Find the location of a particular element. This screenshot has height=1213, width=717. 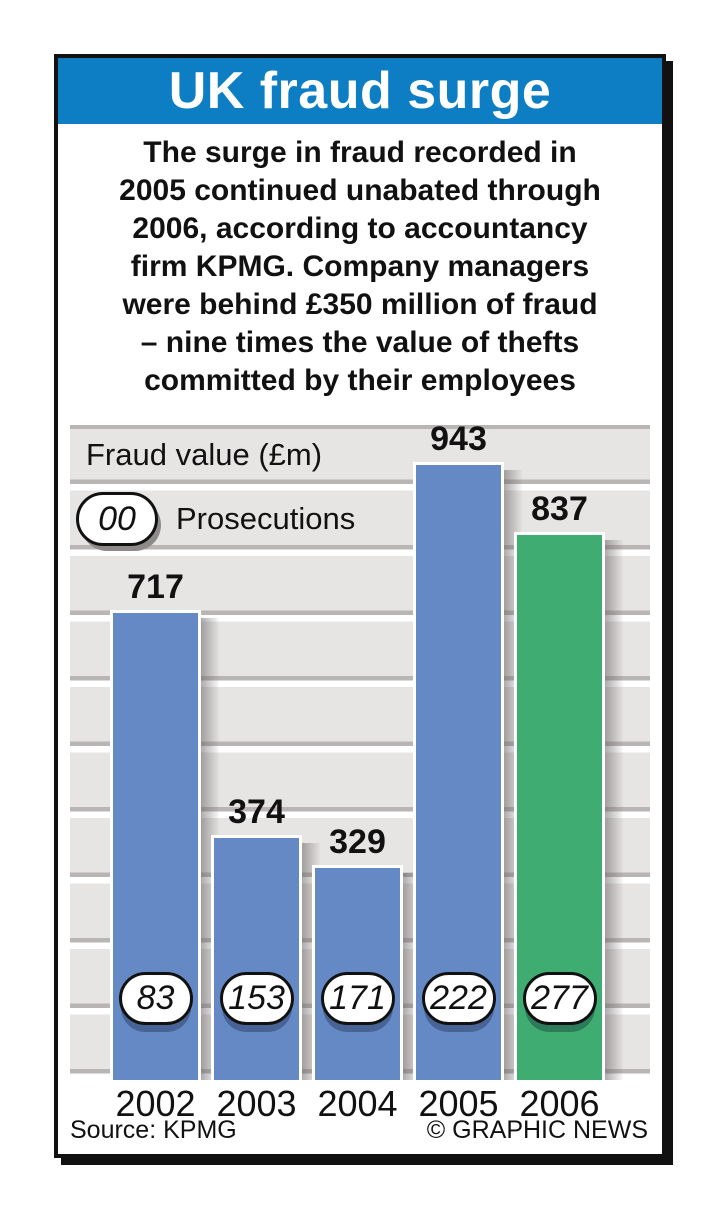

intro-line: 2006, according to accountancy is located at coordinates (360, 228).